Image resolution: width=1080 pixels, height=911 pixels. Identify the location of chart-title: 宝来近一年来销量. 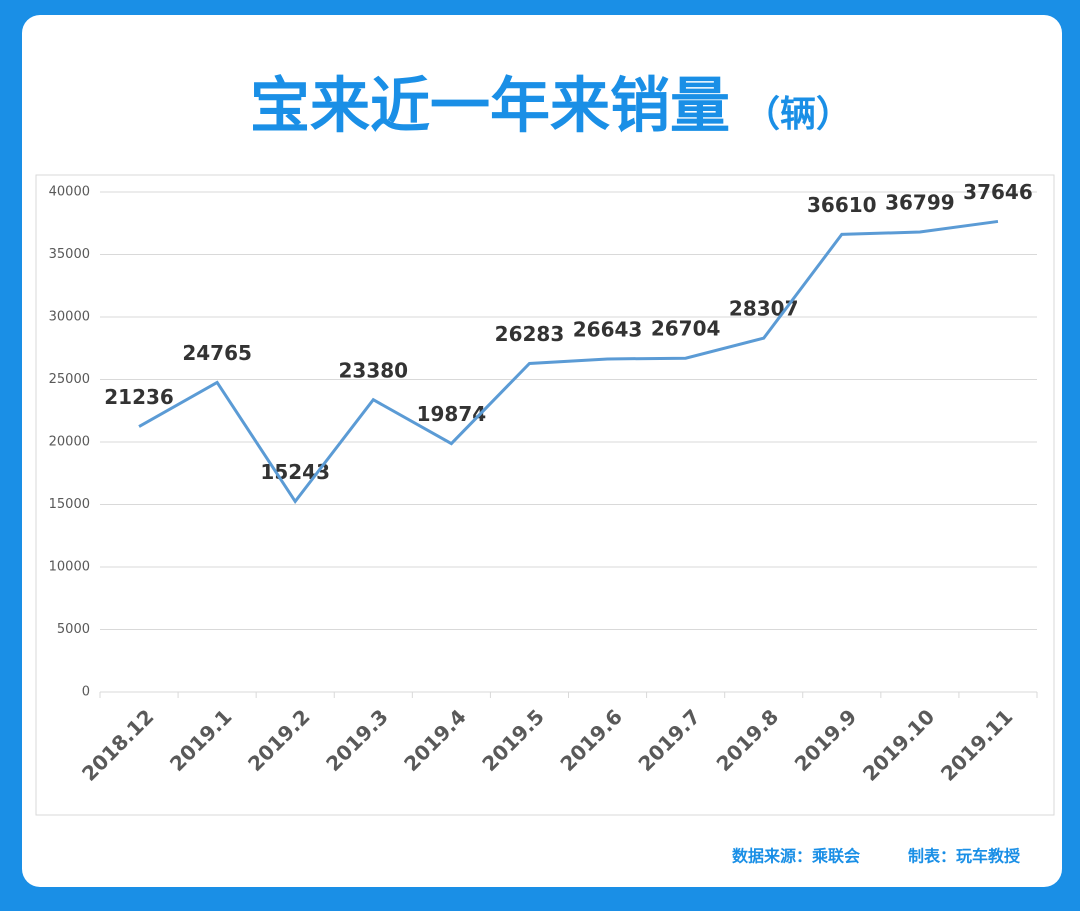
(490, 107).